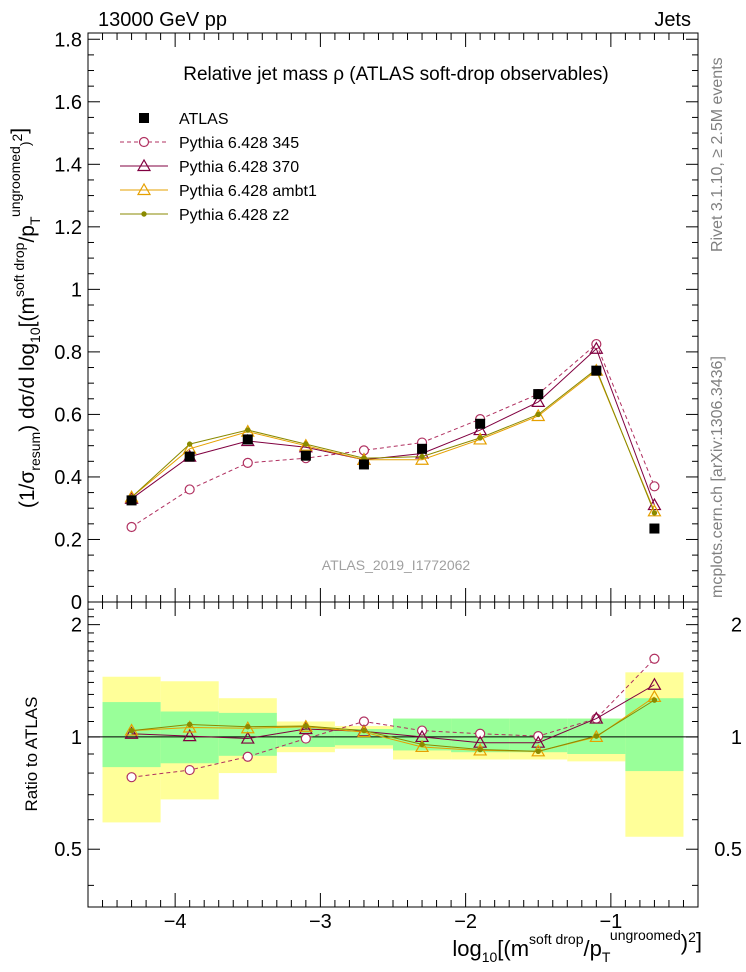  I want to click on analysis-watermark: ATLAS_2019_I1772062, so click(396, 565).